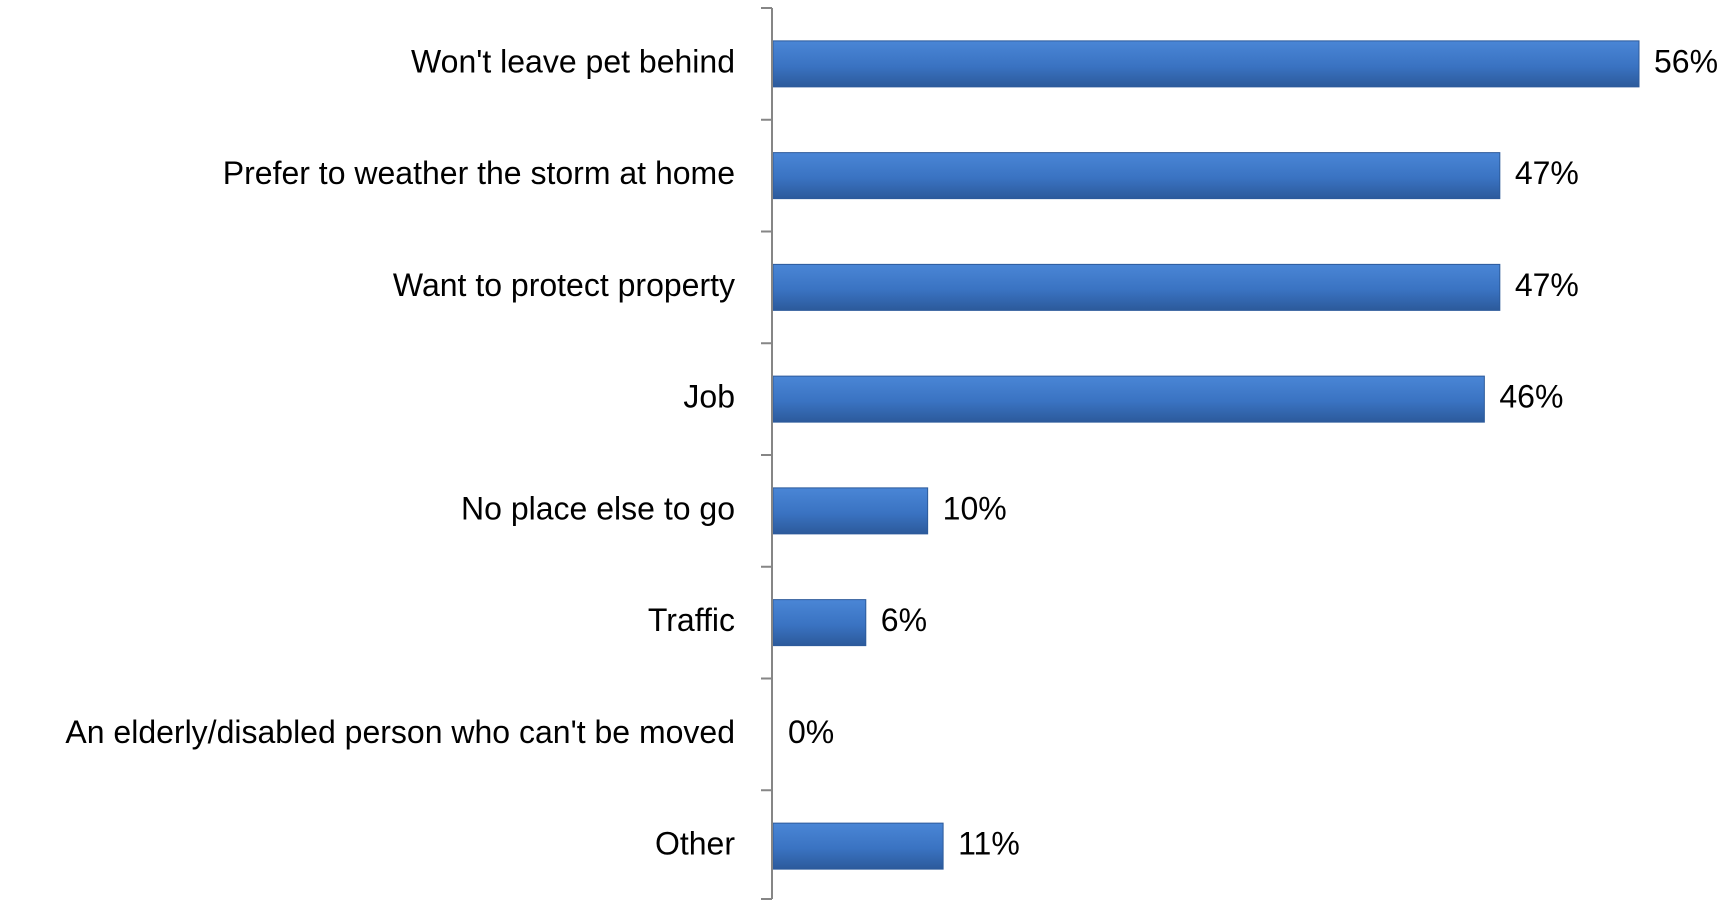  I want to click on category-label: Prefer to weather the storm at home, so click(479, 173).